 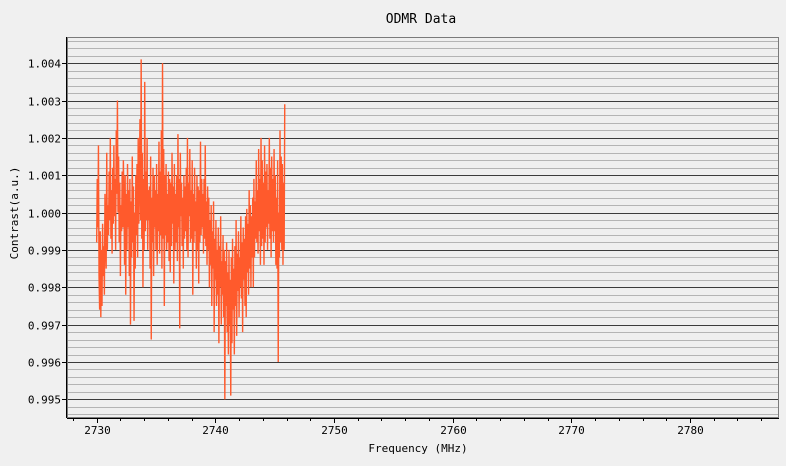 I want to click on x-axis: 2730 2740 2750 2760 2770 2780, so click(x=423, y=427).